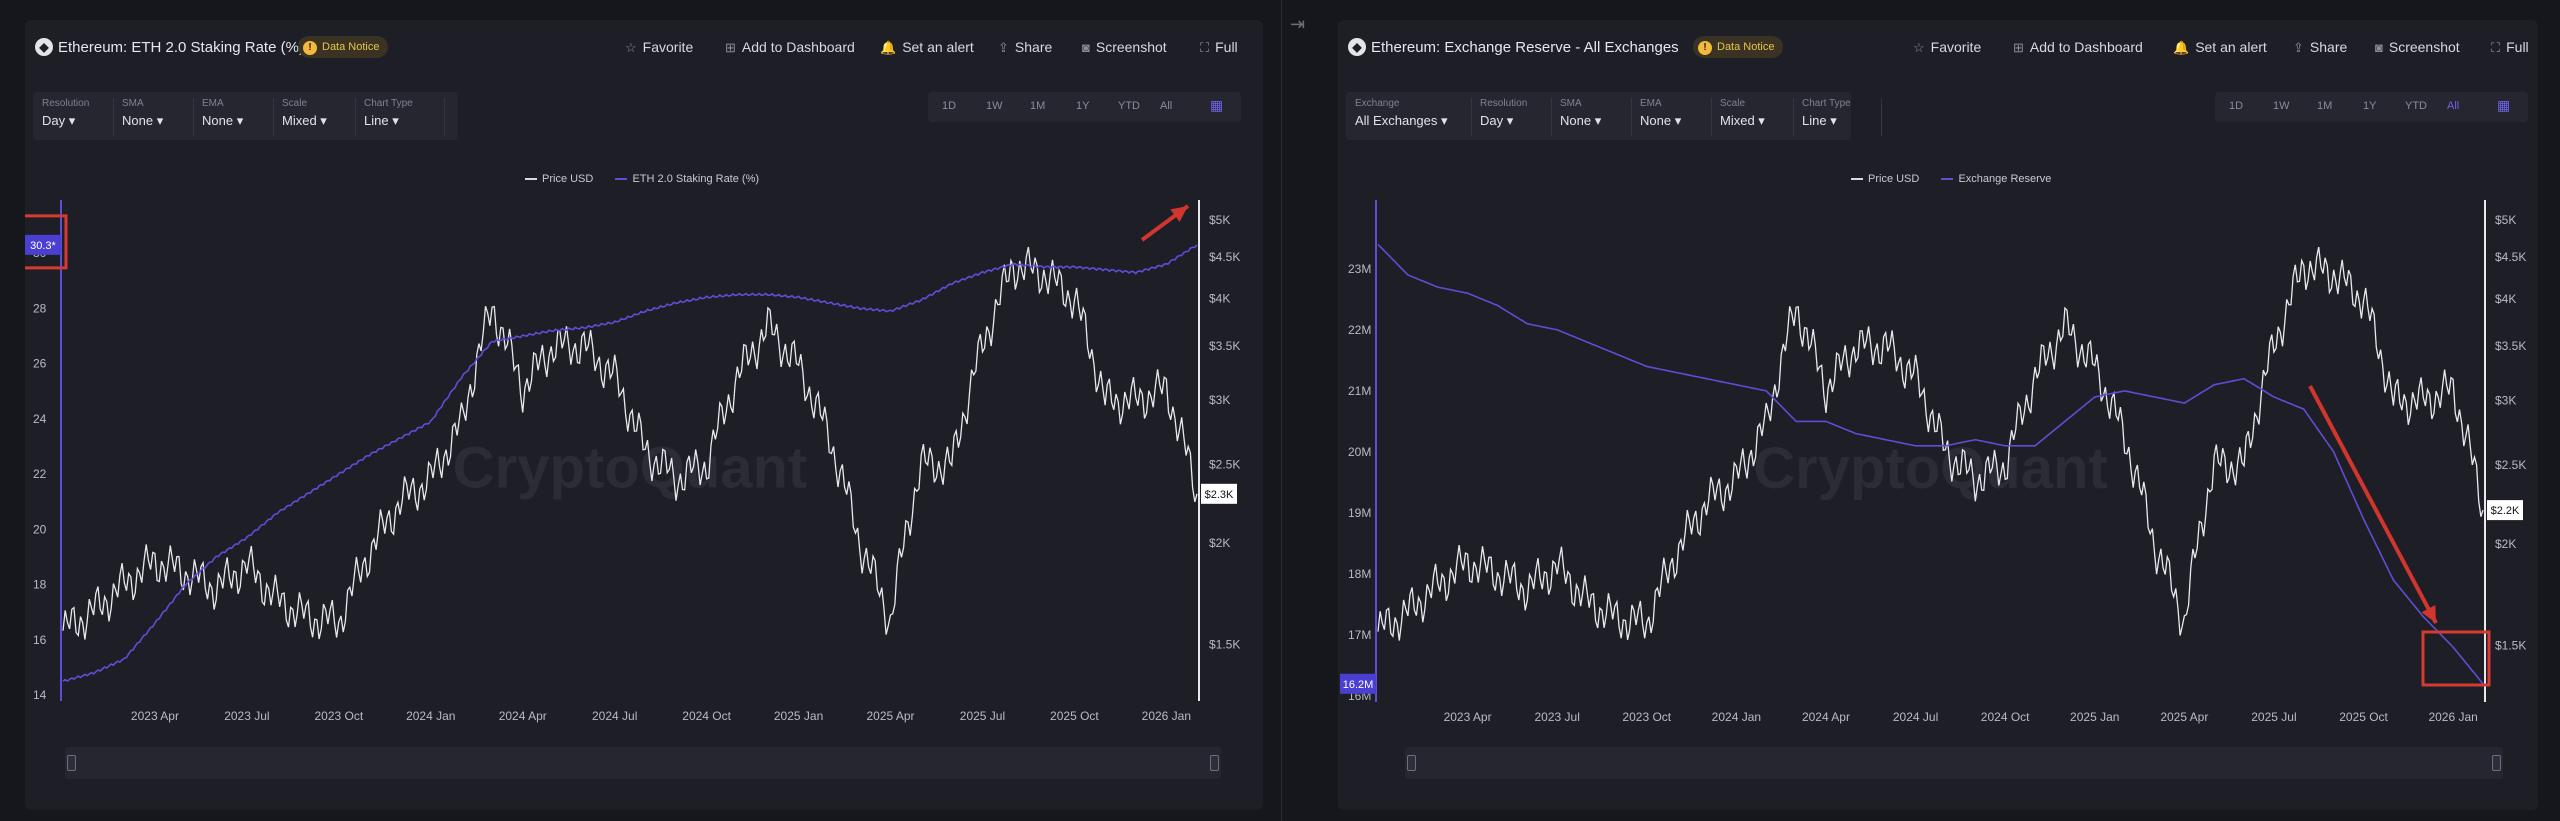  Describe the element at coordinates (43, 246) in the screenshot. I see `current-value-left-label: 30.3*` at that location.